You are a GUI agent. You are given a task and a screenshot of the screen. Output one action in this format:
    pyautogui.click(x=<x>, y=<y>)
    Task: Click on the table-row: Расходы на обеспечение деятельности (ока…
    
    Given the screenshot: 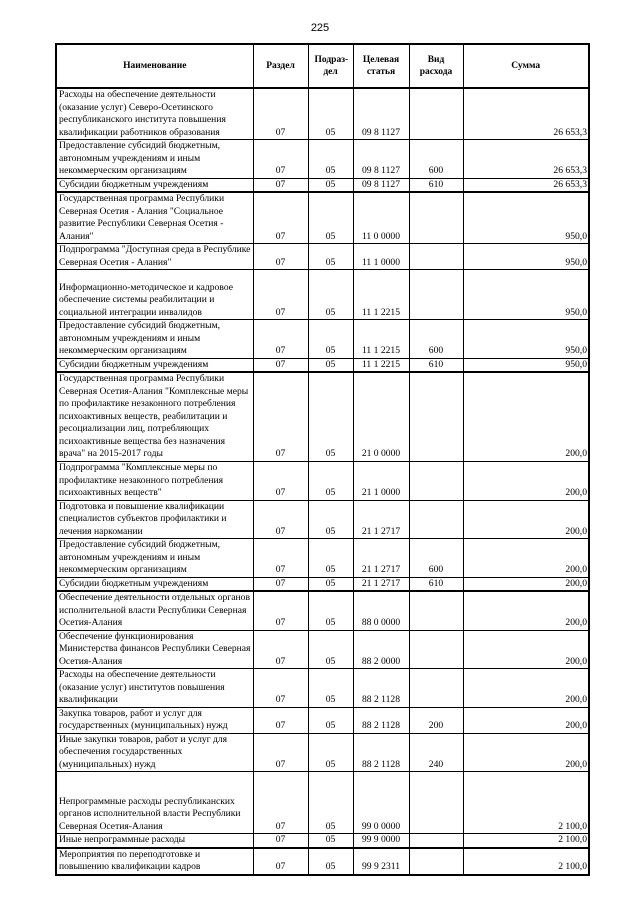 What is the action you would take?
    pyautogui.click(x=322, y=688)
    